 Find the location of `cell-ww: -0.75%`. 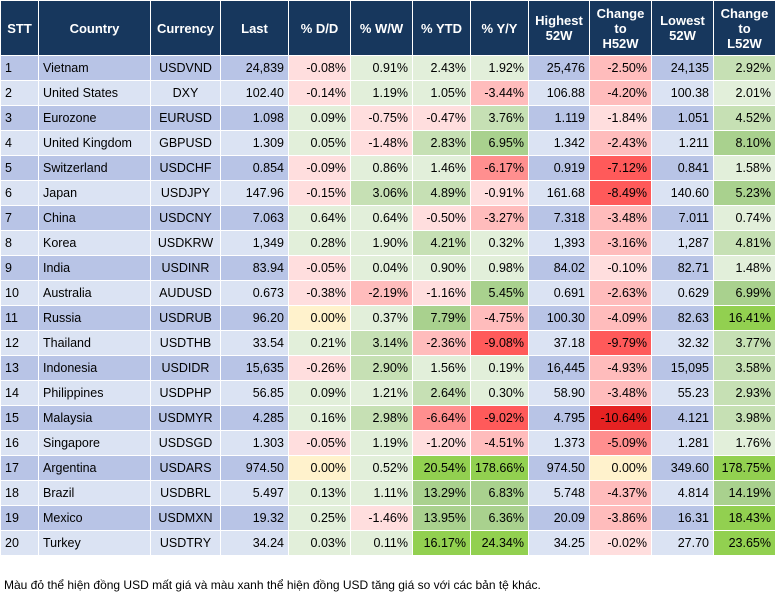

cell-ww: -0.75% is located at coordinates (381, 118).